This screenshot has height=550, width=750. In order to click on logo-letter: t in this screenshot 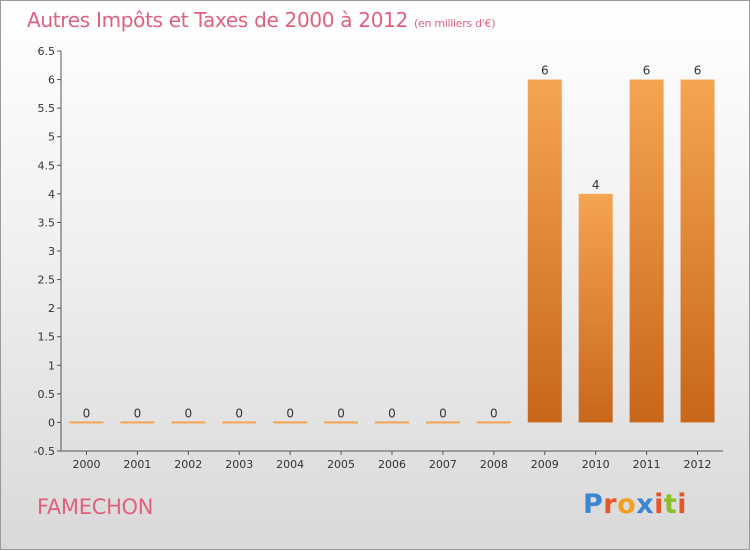, I will do `click(670, 504)`.